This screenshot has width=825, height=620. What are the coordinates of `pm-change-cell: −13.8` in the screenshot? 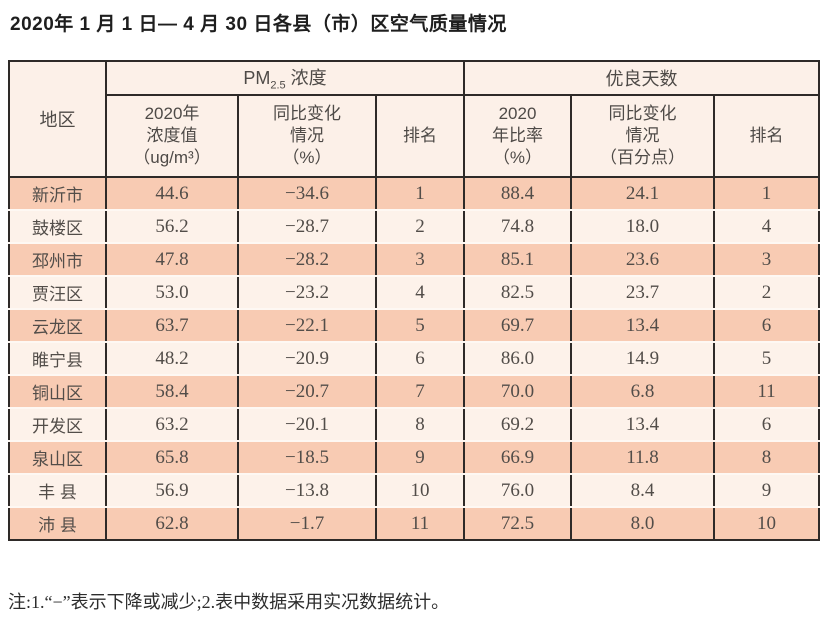 It's located at (307, 490).